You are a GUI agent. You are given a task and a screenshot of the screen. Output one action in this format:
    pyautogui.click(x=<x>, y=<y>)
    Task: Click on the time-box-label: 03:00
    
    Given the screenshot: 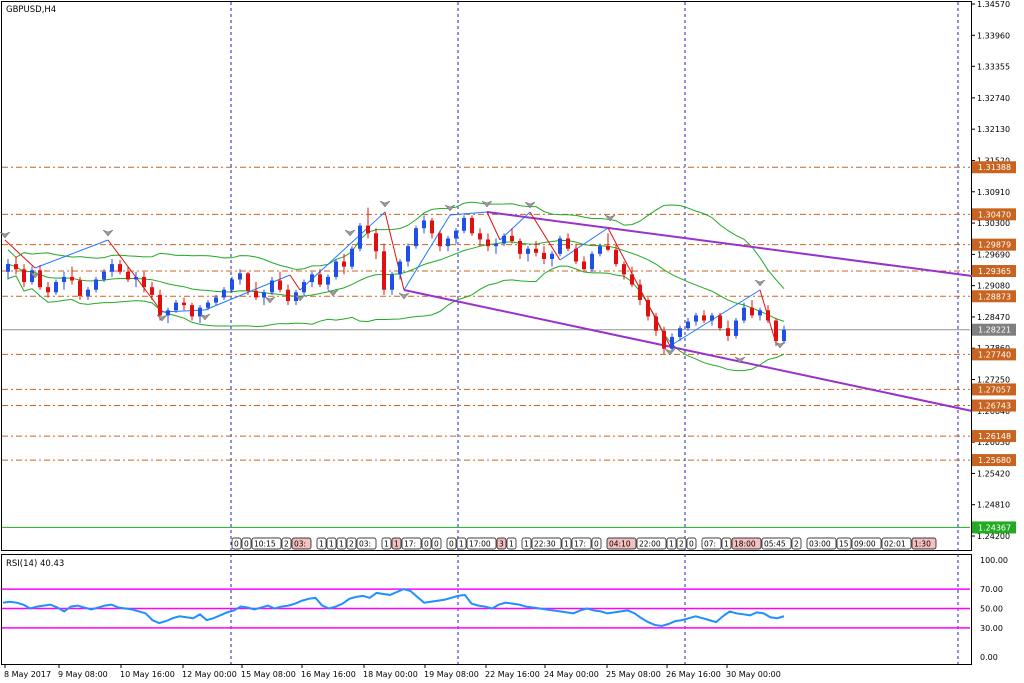 What is the action you would take?
    pyautogui.click(x=820, y=544)
    